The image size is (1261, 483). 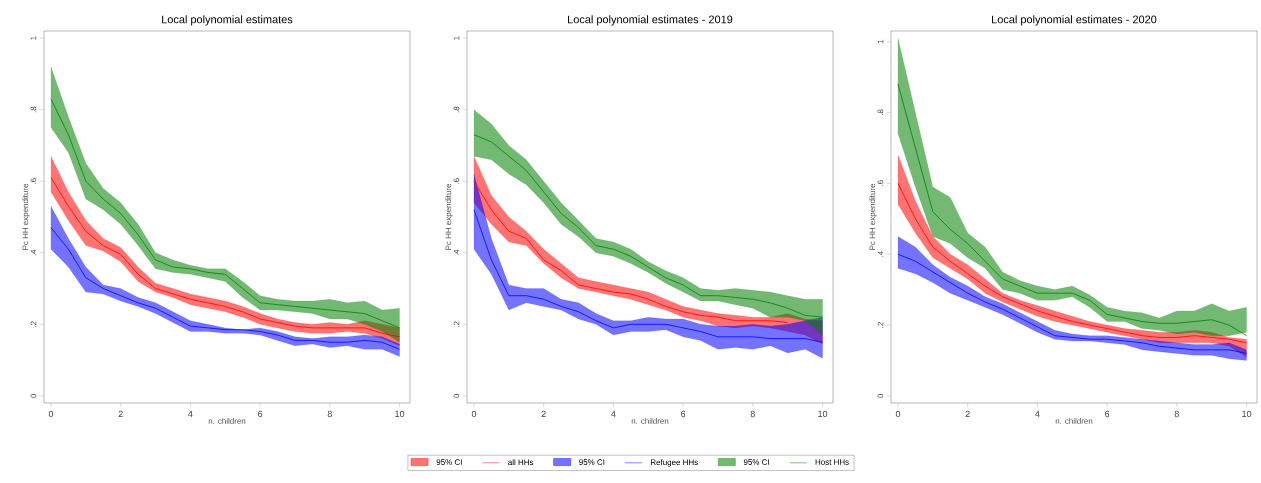 I want to click on chart-title: Local polynomial estimates - 2019, so click(x=650, y=20).